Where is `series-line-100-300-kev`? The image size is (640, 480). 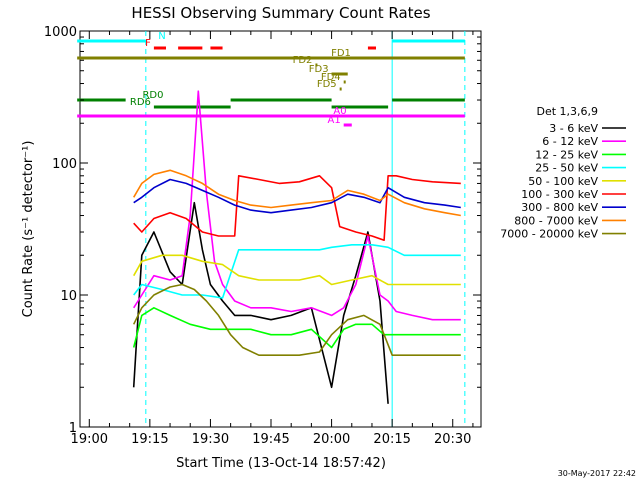
series-line-100-300-kev is located at coordinates (297, 208).